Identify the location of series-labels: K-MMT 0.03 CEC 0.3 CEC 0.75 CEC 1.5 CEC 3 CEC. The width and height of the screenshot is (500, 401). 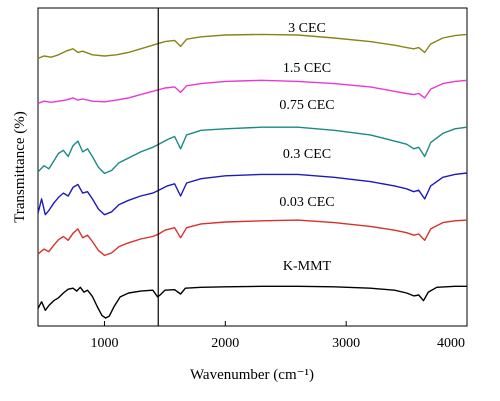
(306, 147).